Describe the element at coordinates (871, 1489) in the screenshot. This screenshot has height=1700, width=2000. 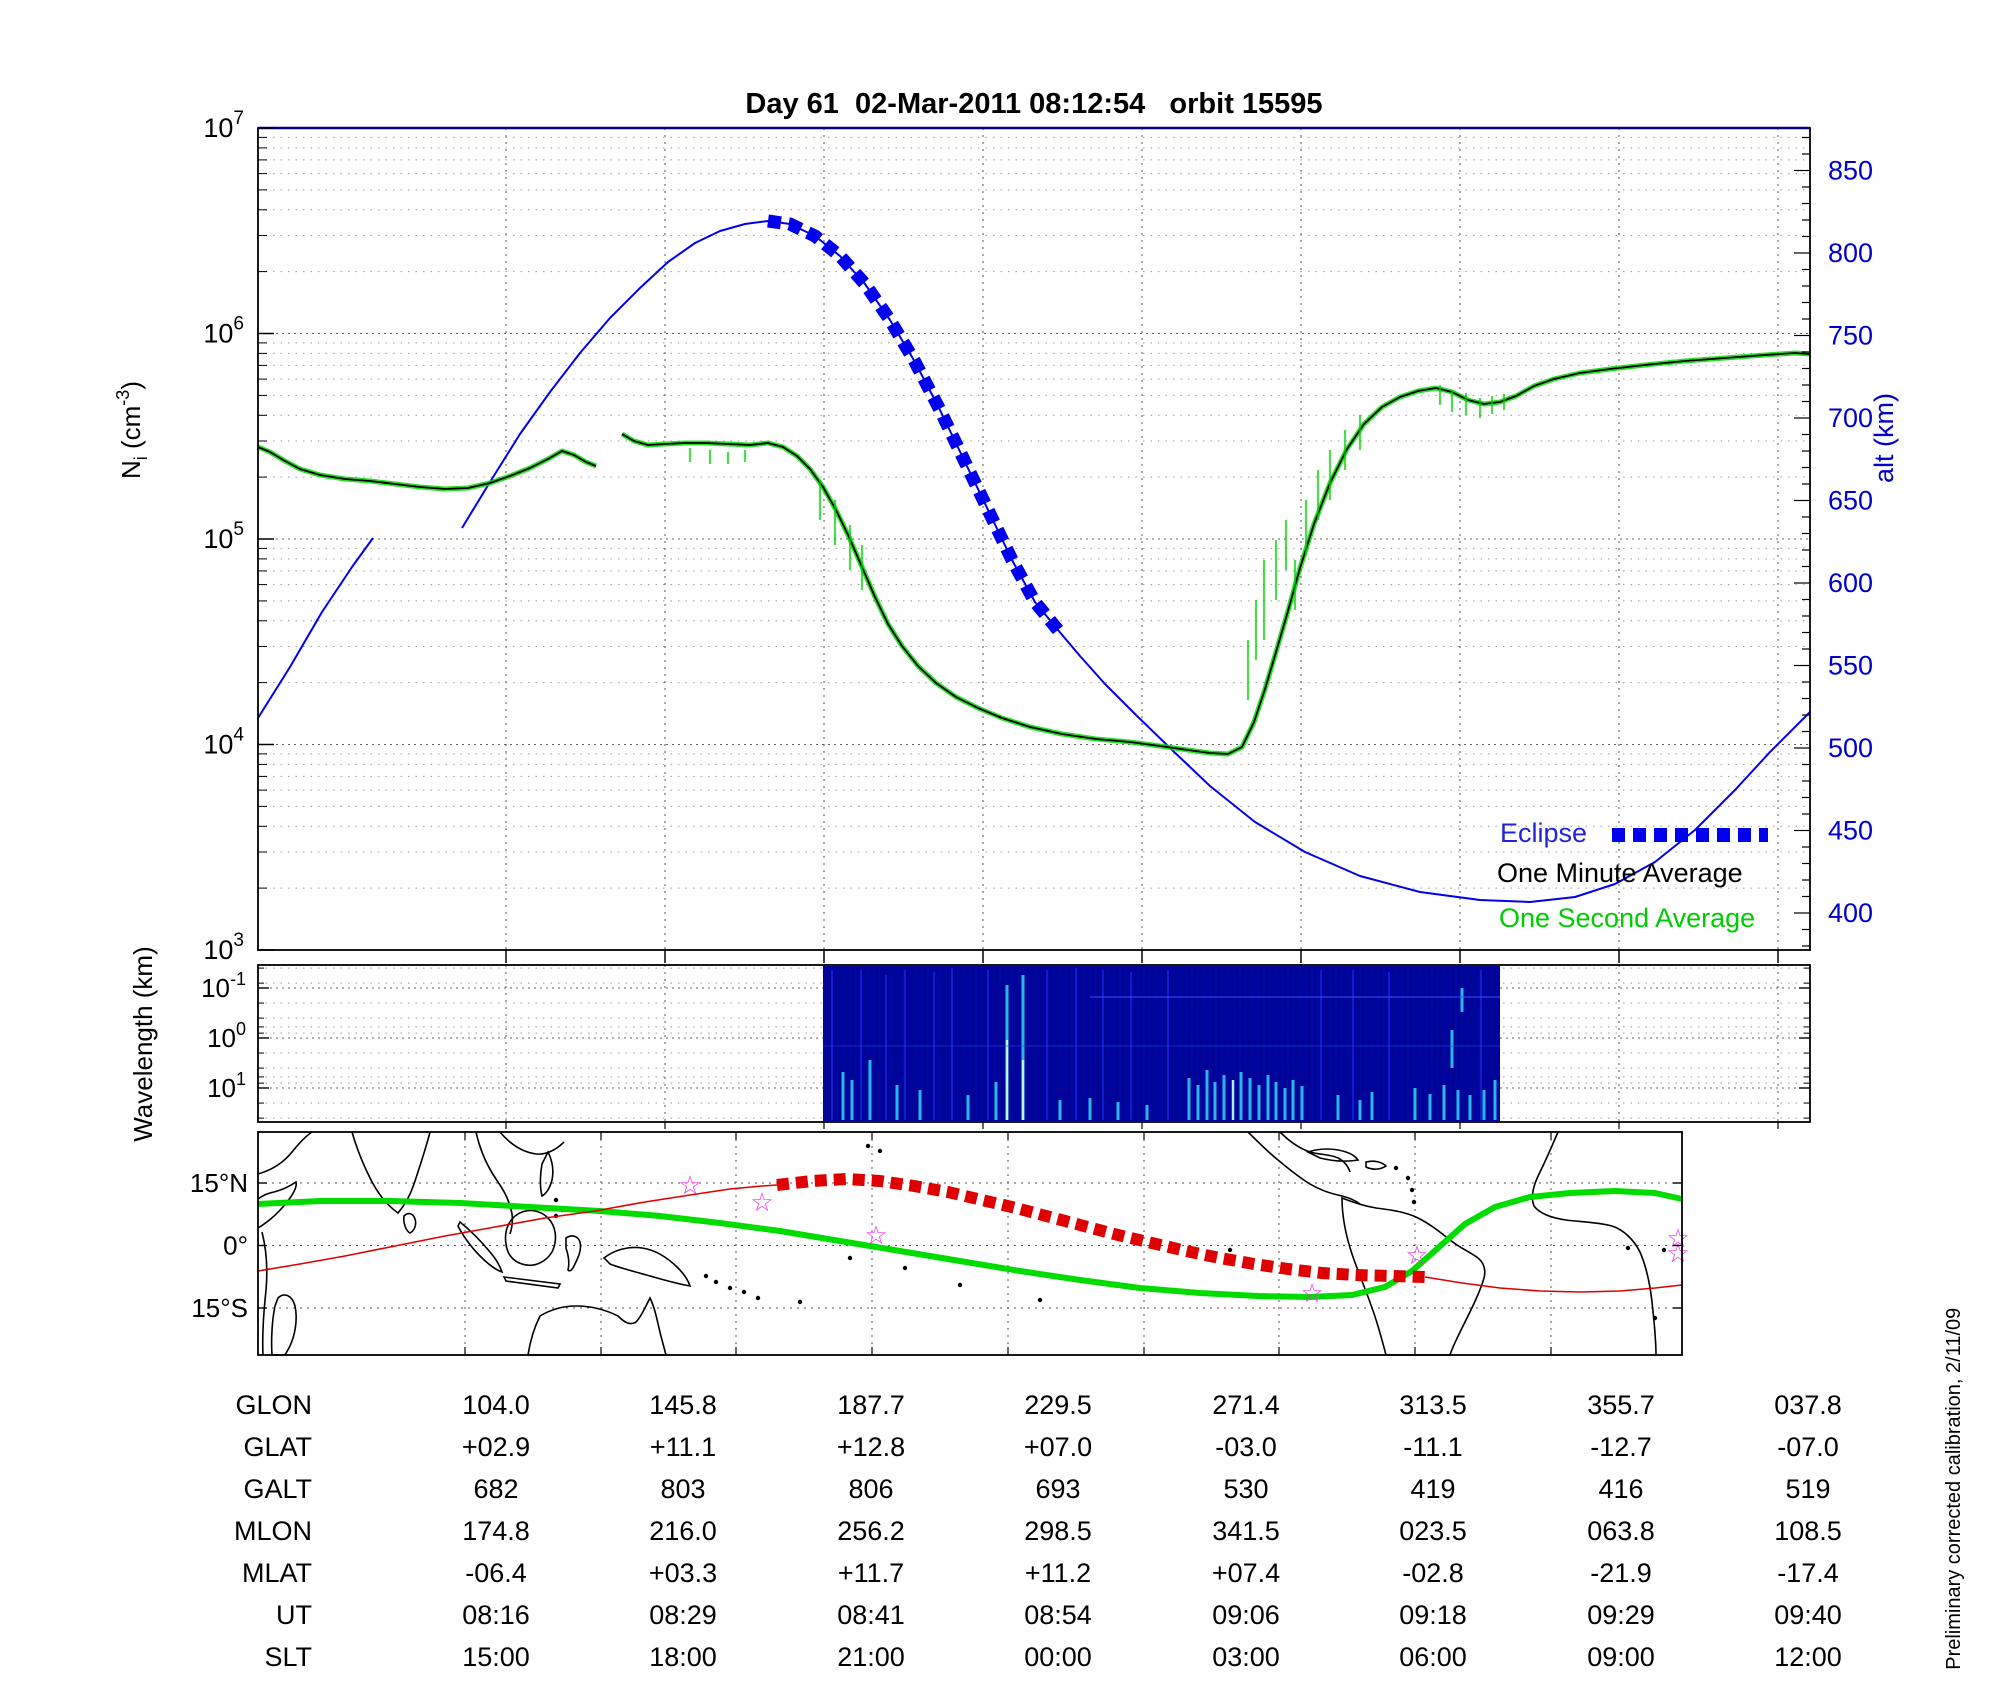
I see `table-cell-galt-2: 806` at that location.